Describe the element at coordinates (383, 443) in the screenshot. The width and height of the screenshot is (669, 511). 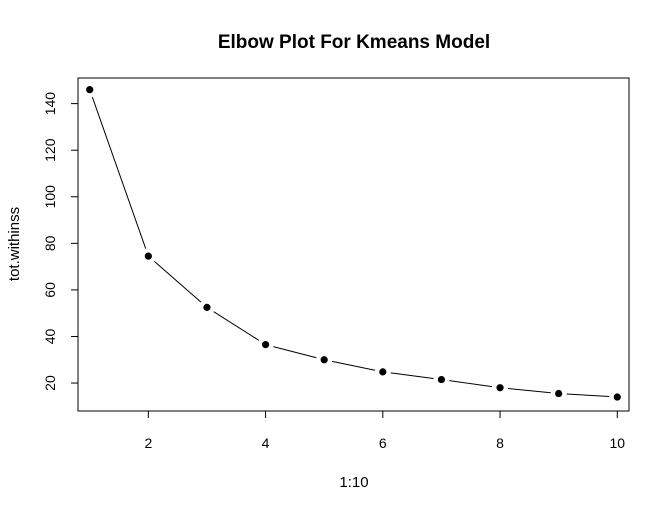
I see `x-tick-label: 6` at that location.